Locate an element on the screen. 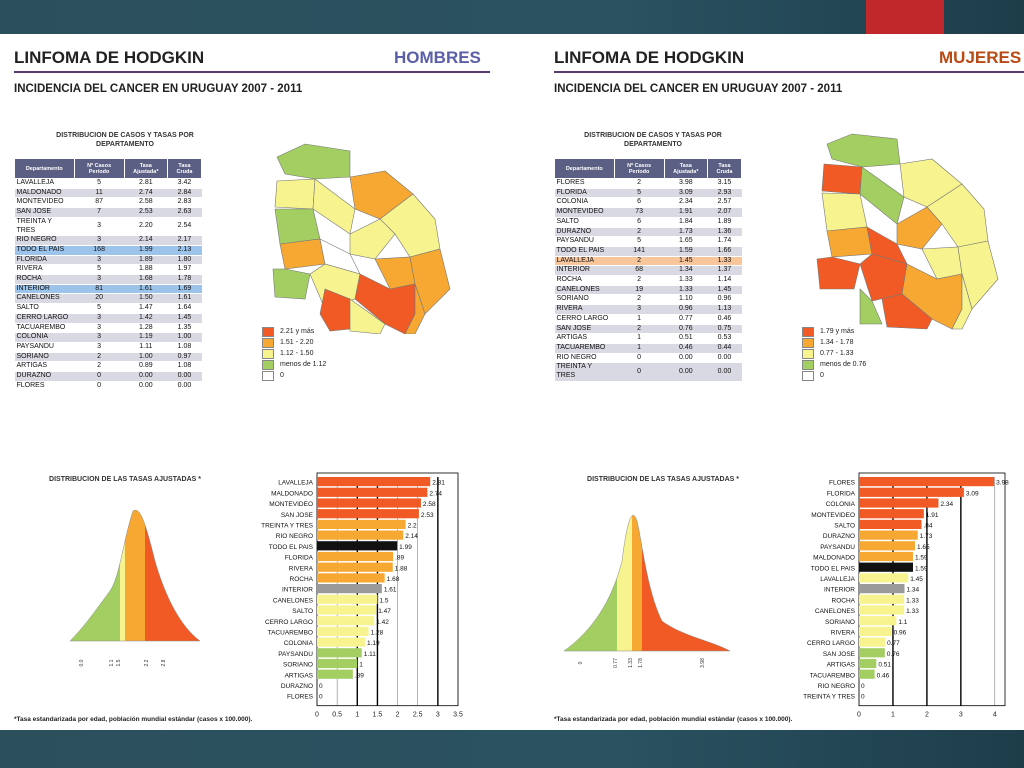 This screenshot has width=1024, height=768. table-cell: 1.64 is located at coordinates (184, 308).